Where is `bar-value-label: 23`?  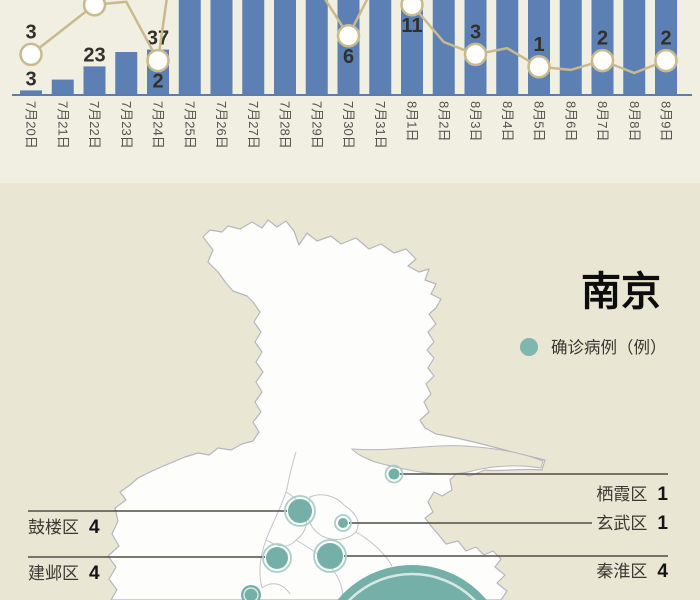
bar-value-label: 23 is located at coordinates (94, 55).